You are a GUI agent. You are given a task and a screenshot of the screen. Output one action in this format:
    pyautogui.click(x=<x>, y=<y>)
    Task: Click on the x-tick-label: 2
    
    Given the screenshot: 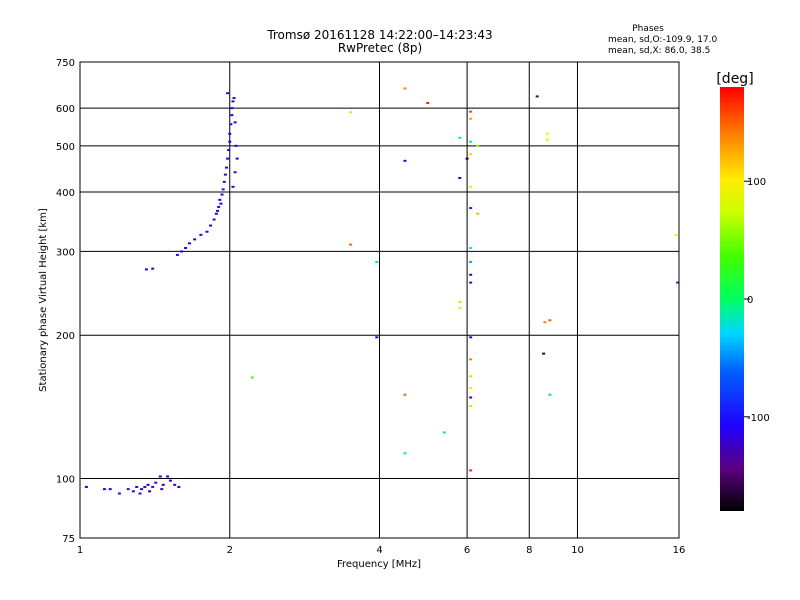 What is the action you would take?
    pyautogui.click(x=230, y=550)
    